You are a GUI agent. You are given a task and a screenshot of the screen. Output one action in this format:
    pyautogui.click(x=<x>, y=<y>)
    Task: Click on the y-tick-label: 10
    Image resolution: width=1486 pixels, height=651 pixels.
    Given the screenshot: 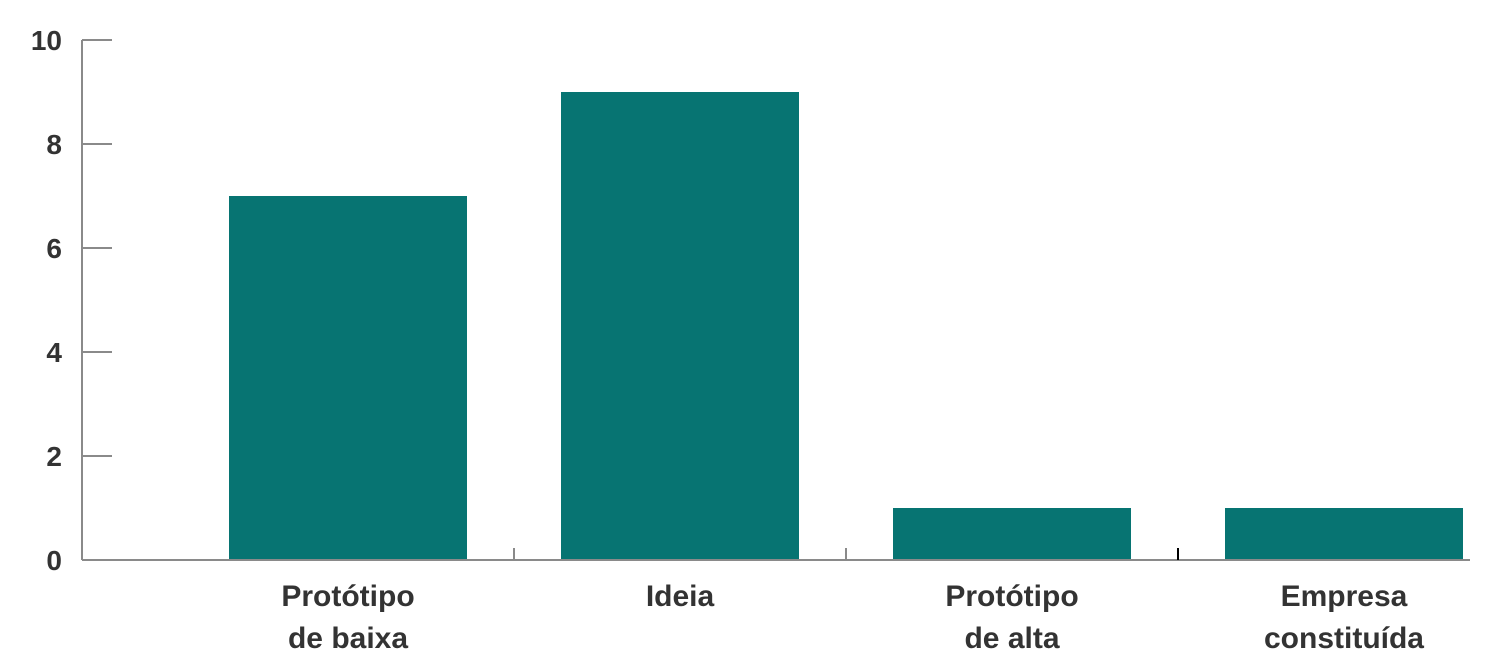 What is the action you would take?
    pyautogui.click(x=46, y=40)
    